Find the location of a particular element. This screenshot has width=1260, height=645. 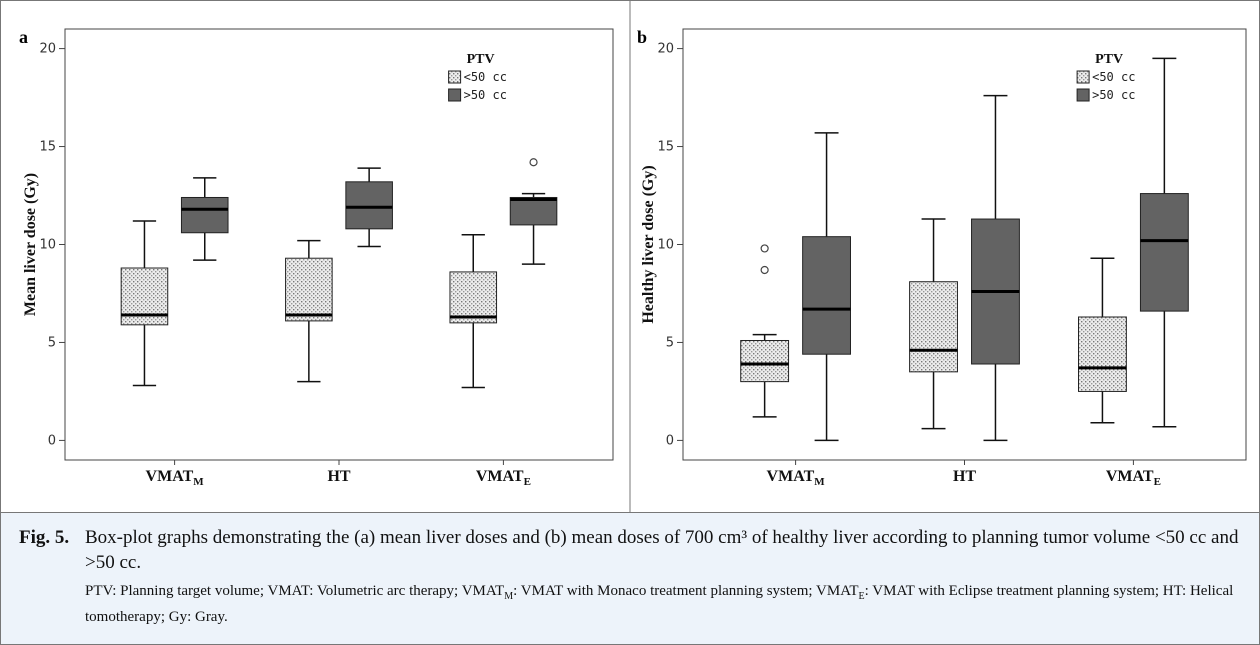

note-subscript: M is located at coordinates (509, 596).